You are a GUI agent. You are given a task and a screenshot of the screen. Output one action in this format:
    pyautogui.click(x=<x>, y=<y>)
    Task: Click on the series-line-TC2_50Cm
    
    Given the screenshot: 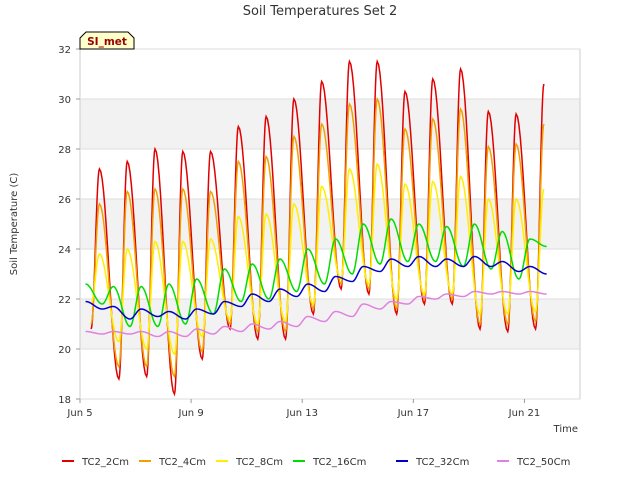 What is the action you would take?
    pyautogui.click(x=316, y=314)
    